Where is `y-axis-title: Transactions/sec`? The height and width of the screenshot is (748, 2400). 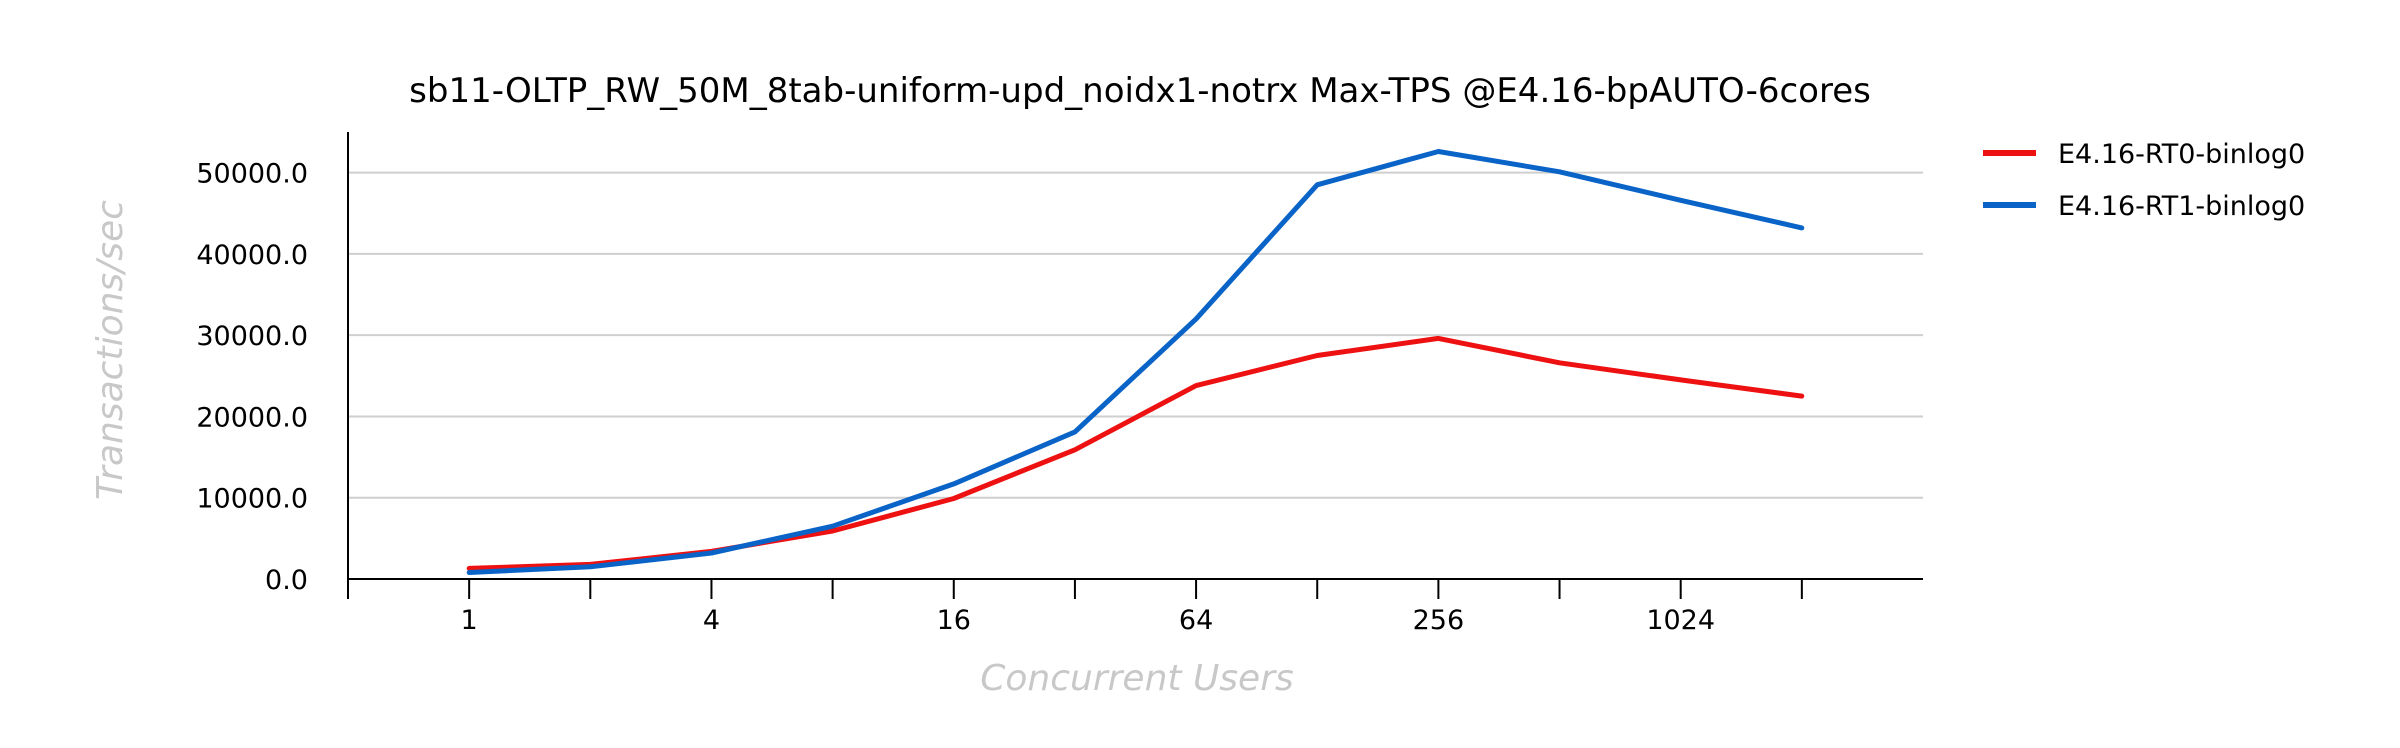
y-axis-title: Transactions/sec is located at coordinates (110, 350).